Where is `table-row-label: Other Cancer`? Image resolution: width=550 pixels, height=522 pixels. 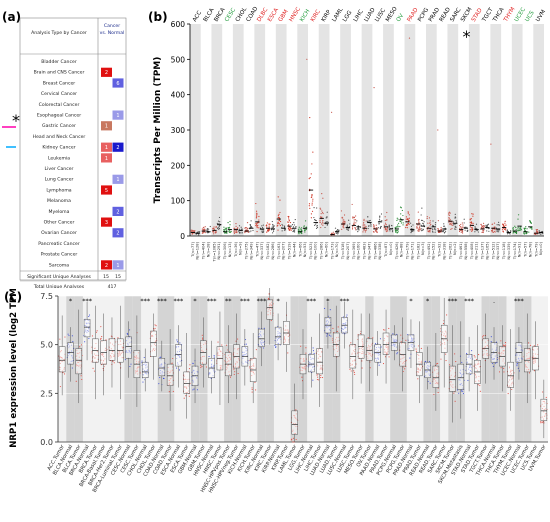 table-row-label: Other Cancer is located at coordinates (59, 223).